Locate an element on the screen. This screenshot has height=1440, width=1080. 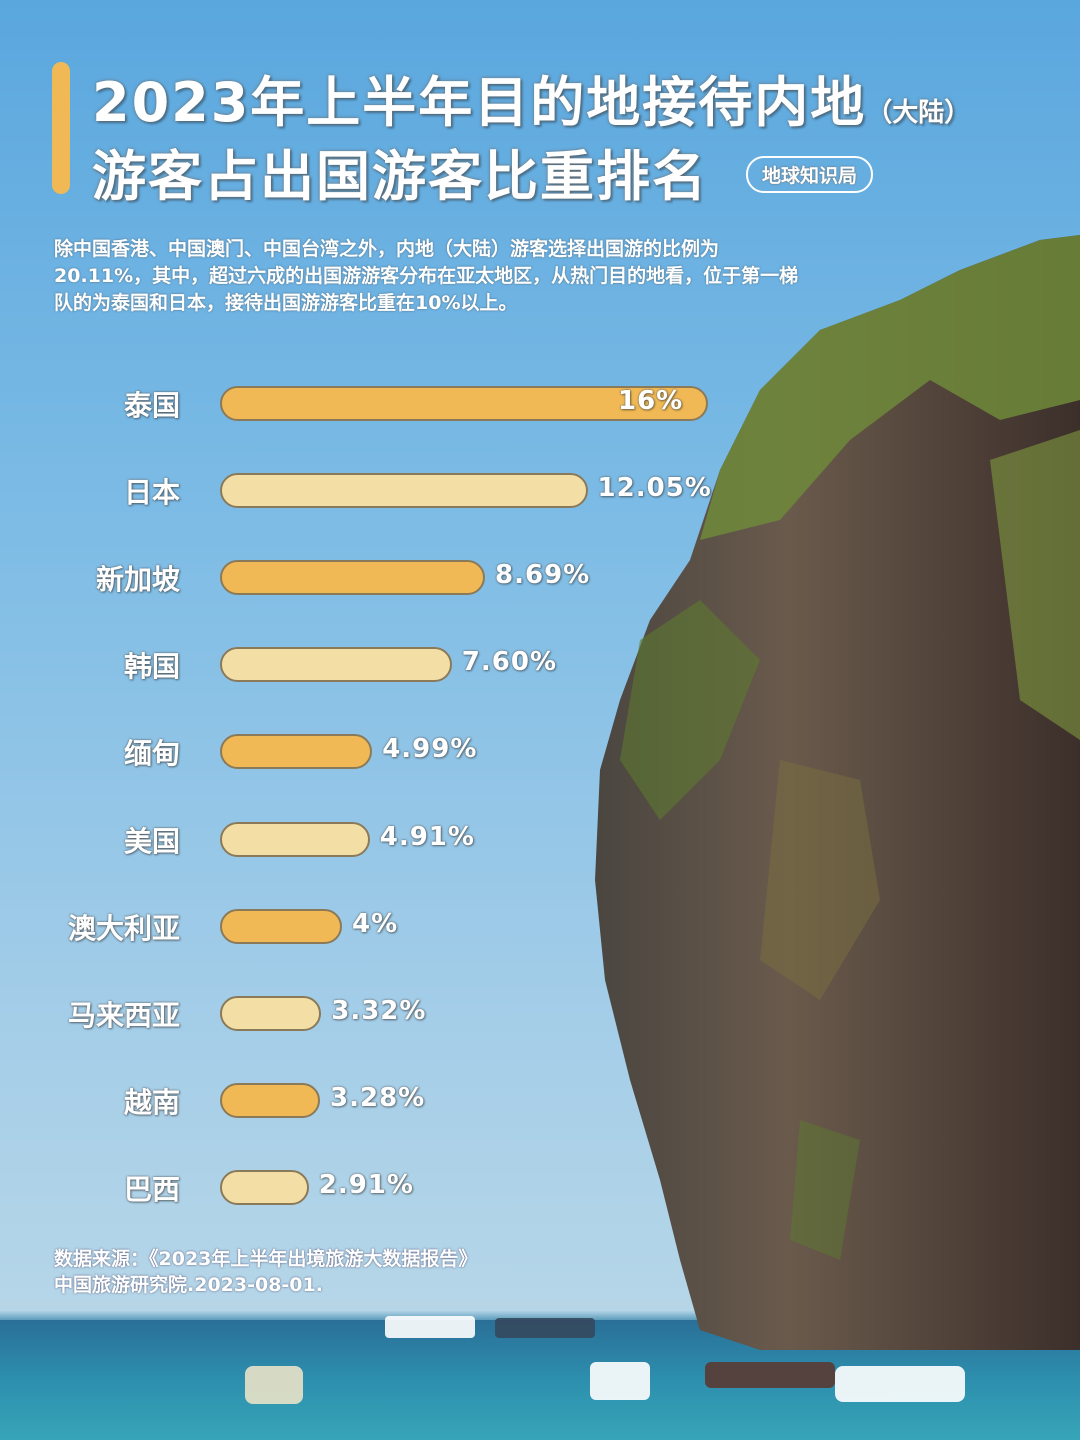
page-title-line2: 游客占出国游客比重排名 is located at coordinates (400, 176).